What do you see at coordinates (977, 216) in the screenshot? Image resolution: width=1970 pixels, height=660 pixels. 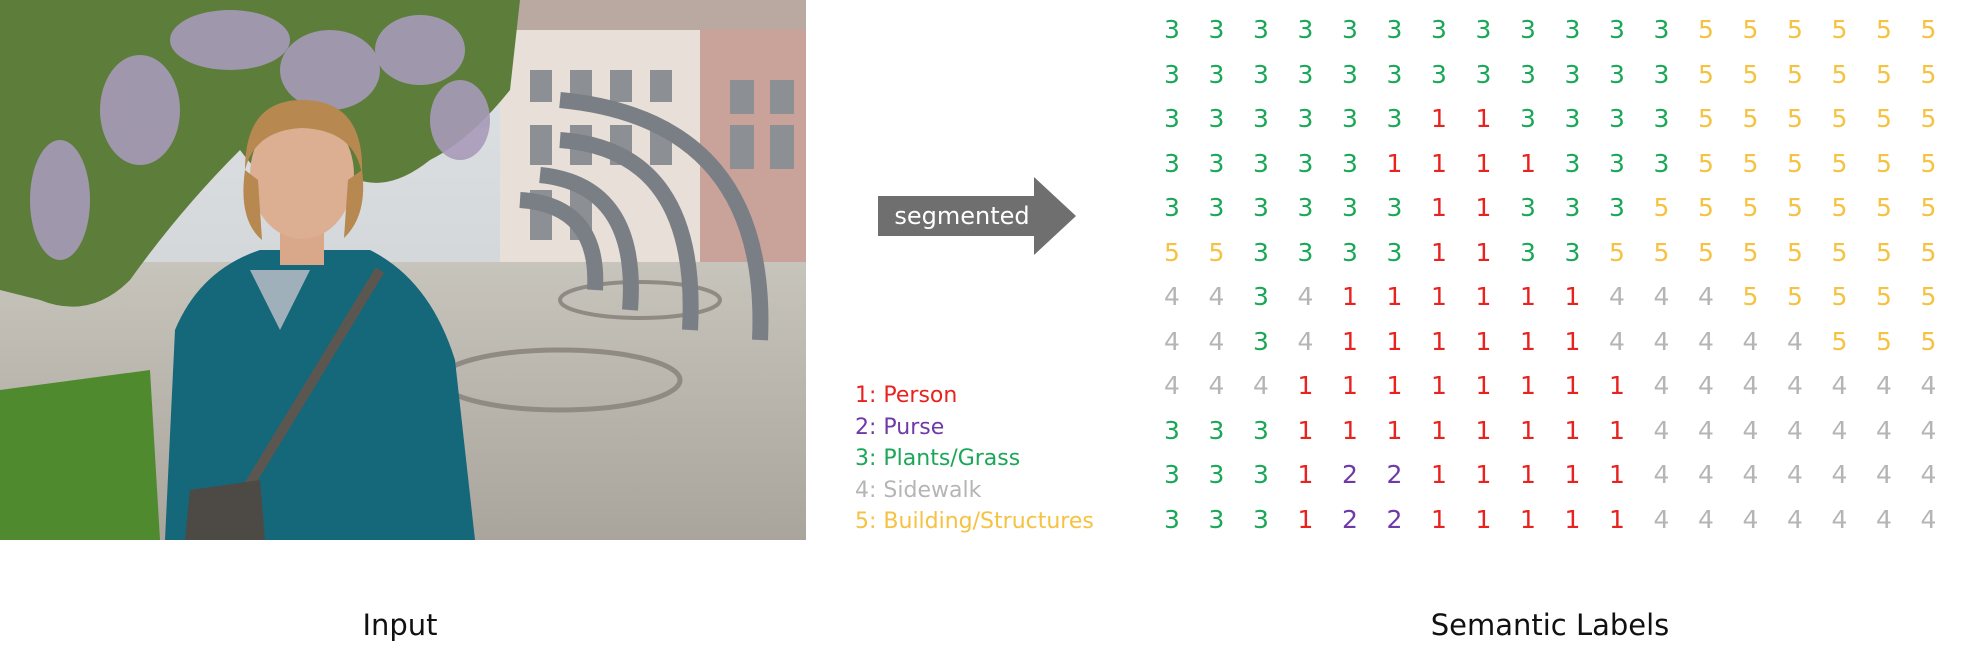 I see `arrow-shape` at bounding box center [977, 216].